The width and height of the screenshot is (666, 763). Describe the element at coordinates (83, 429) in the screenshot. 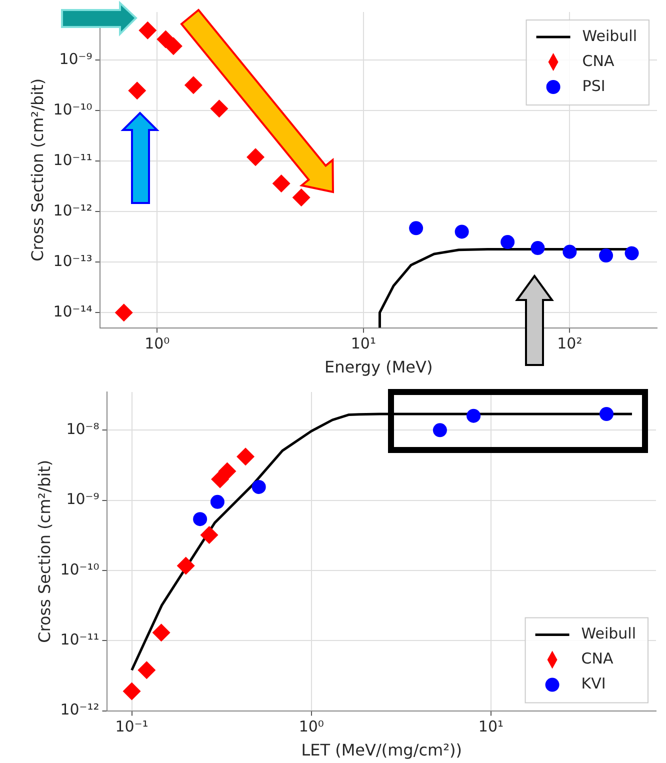

I see `y-tick-label: 10⁻⁸` at that location.